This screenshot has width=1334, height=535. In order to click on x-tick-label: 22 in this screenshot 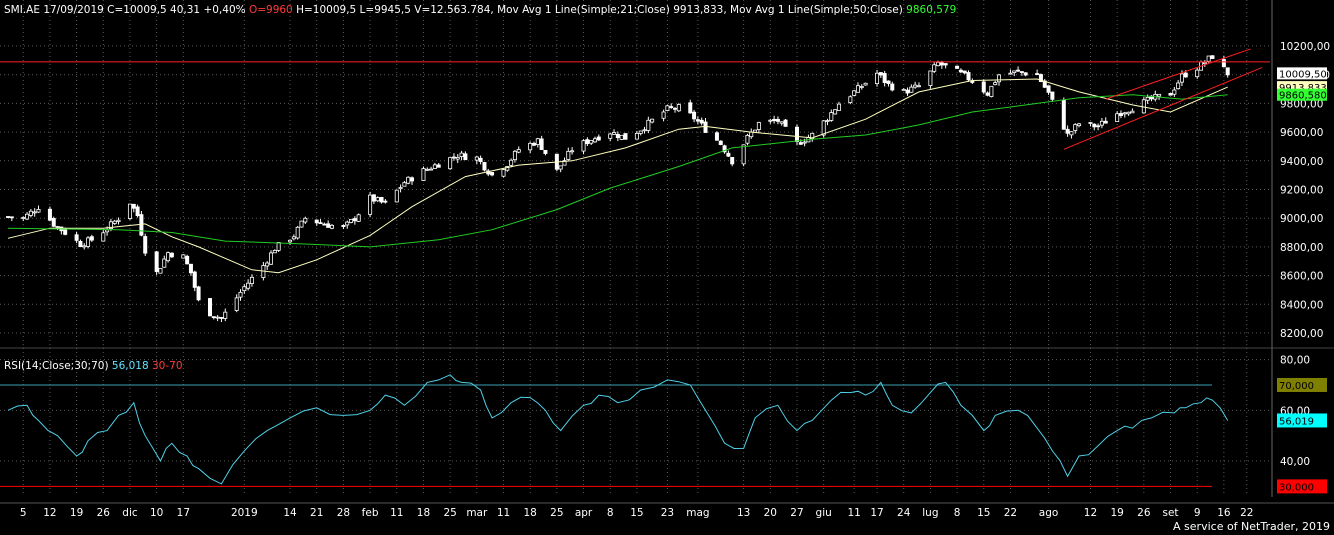, I will do `click(1246, 513)`.